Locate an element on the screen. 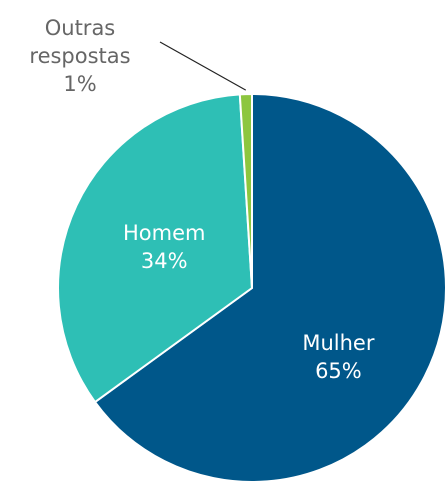  category-label: Homem is located at coordinates (164, 232).